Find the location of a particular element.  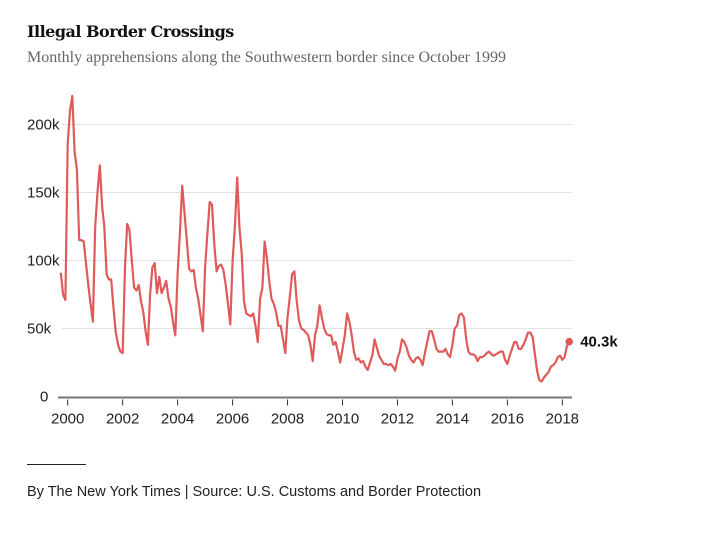

end-point-marker is located at coordinates (569, 341).